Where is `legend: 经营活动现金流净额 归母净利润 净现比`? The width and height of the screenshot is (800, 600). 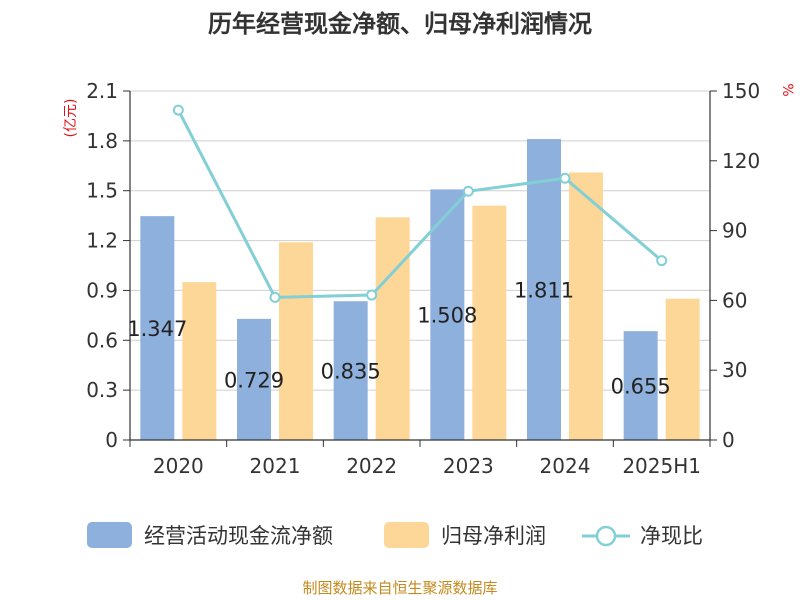 legend: 经营活动现金流净额 归母净利润 净现比 is located at coordinates (395, 535).